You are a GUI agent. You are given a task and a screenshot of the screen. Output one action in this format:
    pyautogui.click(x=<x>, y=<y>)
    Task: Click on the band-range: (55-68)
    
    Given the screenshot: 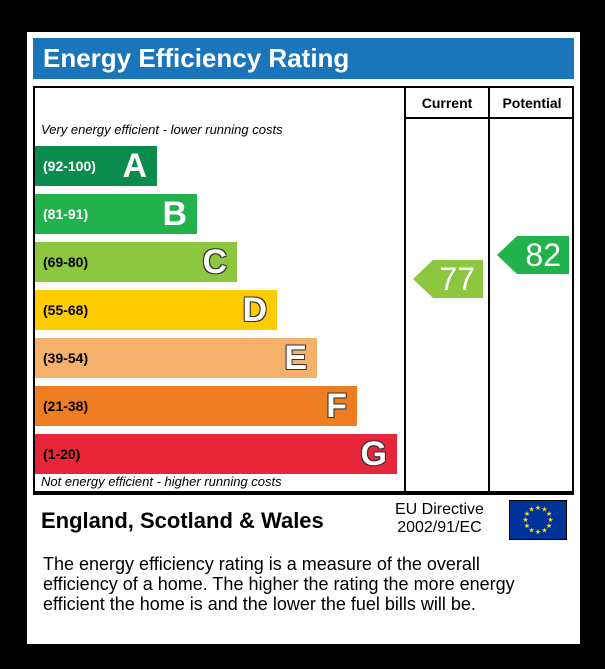 What is the action you would take?
    pyautogui.click(x=66, y=310)
    